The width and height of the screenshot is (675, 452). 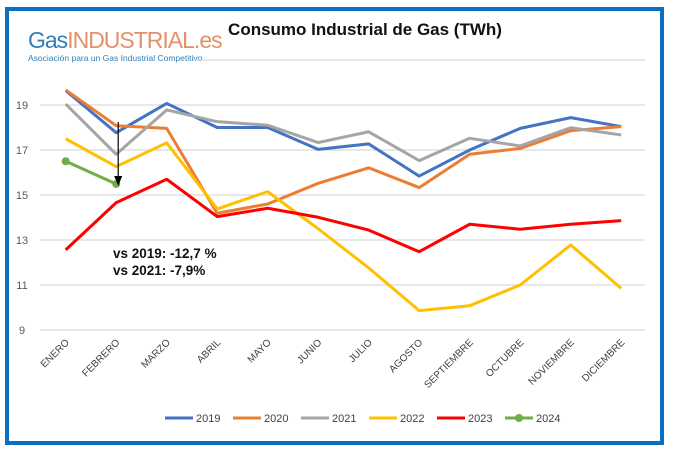 What do you see at coordinates (22, 106) in the screenshot?
I see `y-tick-label: 19` at bounding box center [22, 106].